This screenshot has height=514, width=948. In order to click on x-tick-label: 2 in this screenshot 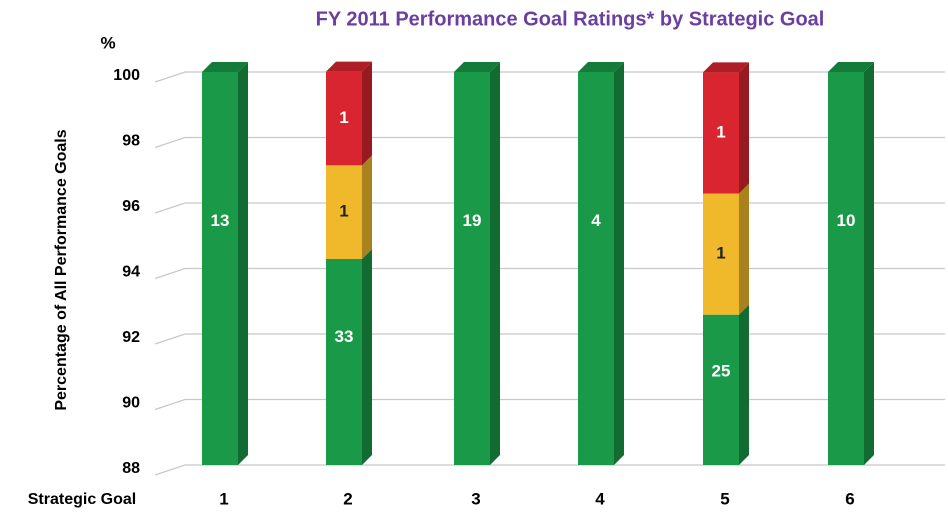, I will do `click(347, 498)`.